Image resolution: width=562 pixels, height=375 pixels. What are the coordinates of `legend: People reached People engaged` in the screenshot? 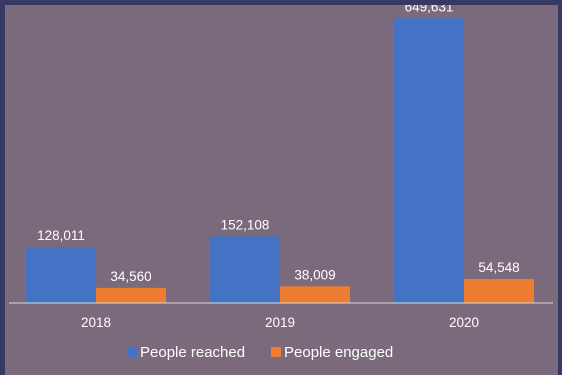 It's located at (260, 352).